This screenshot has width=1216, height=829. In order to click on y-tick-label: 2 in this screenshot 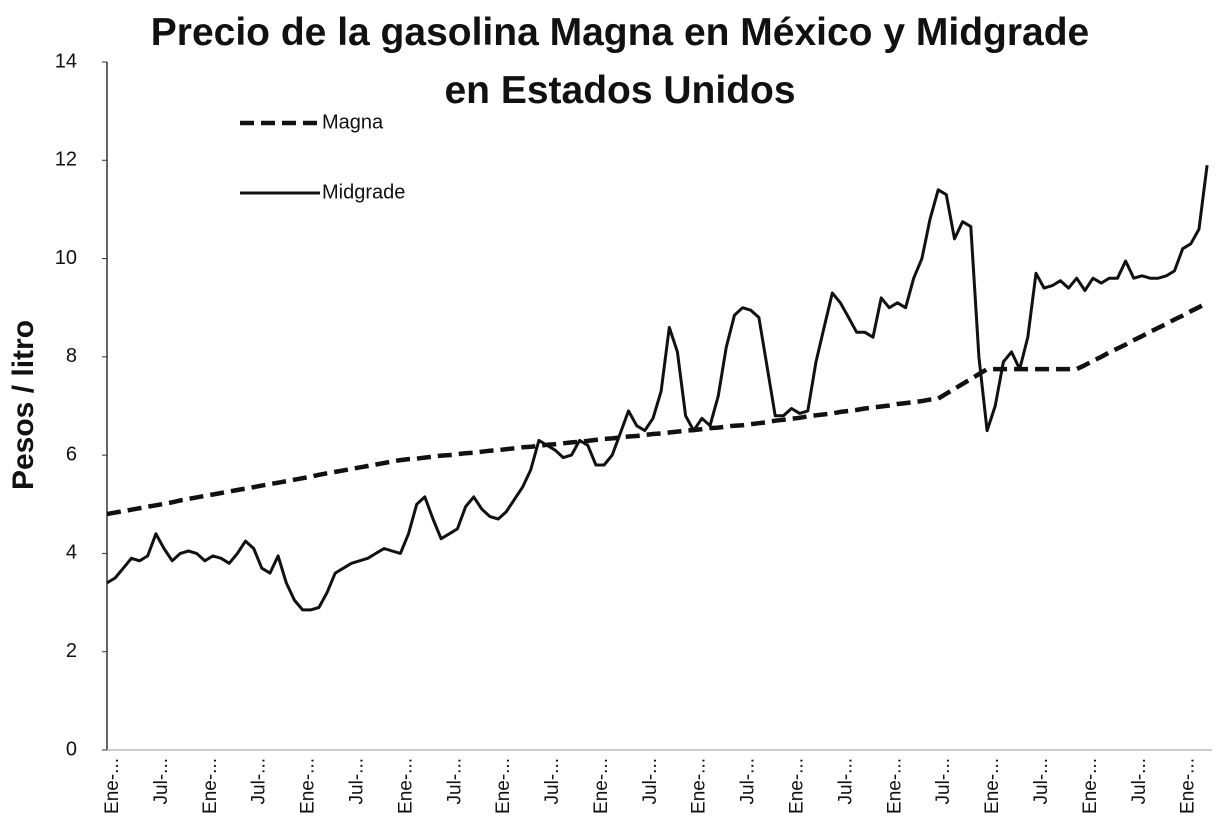, I will do `click(71, 651)`.